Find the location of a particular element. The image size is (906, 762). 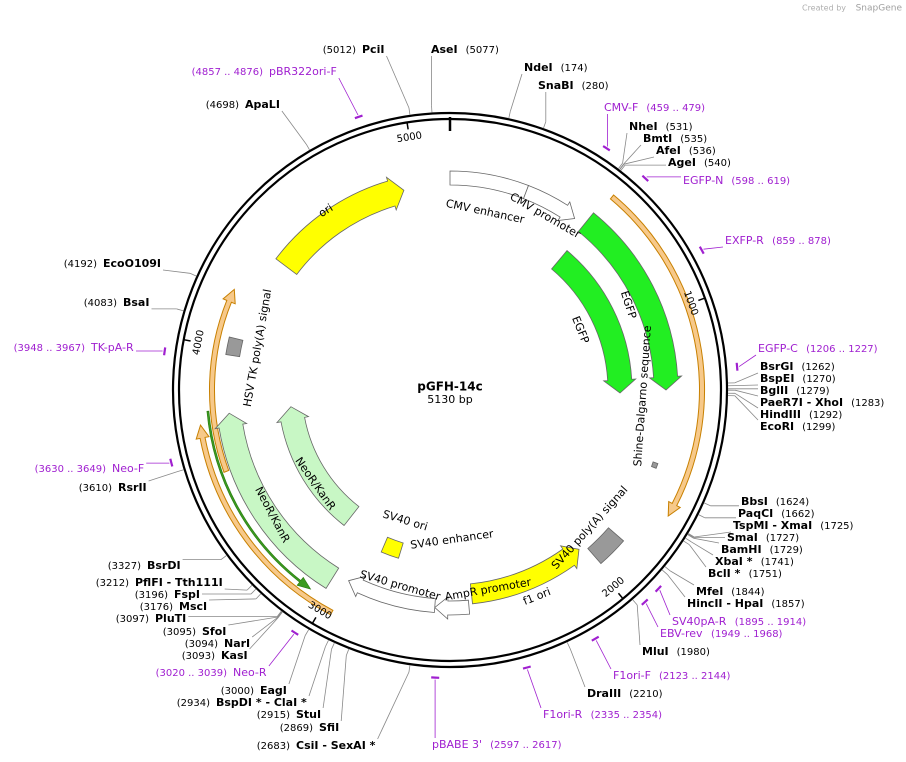

primer-name: EBV-rev is located at coordinates (681, 633).